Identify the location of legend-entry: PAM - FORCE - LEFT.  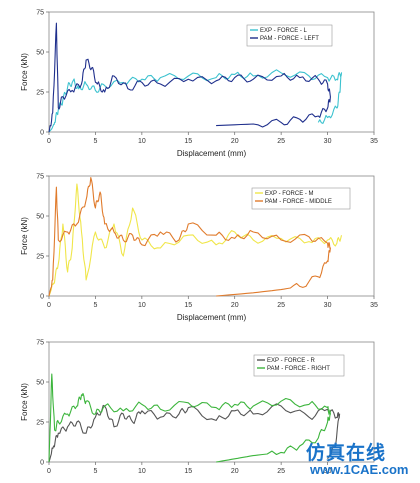
(289, 39).